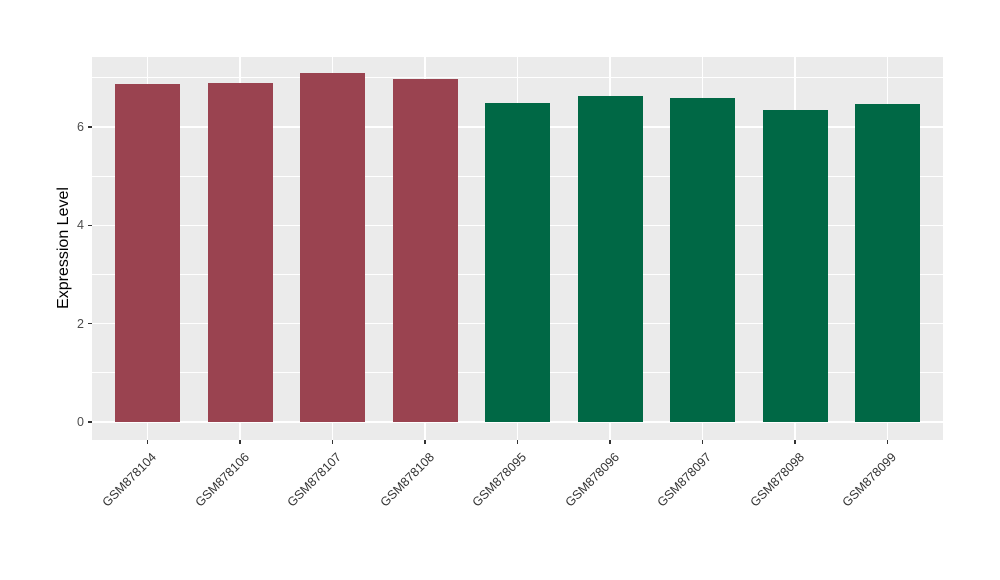 The image size is (1000, 580). I want to click on y-axis-title: Expression Level, so click(63, 248).